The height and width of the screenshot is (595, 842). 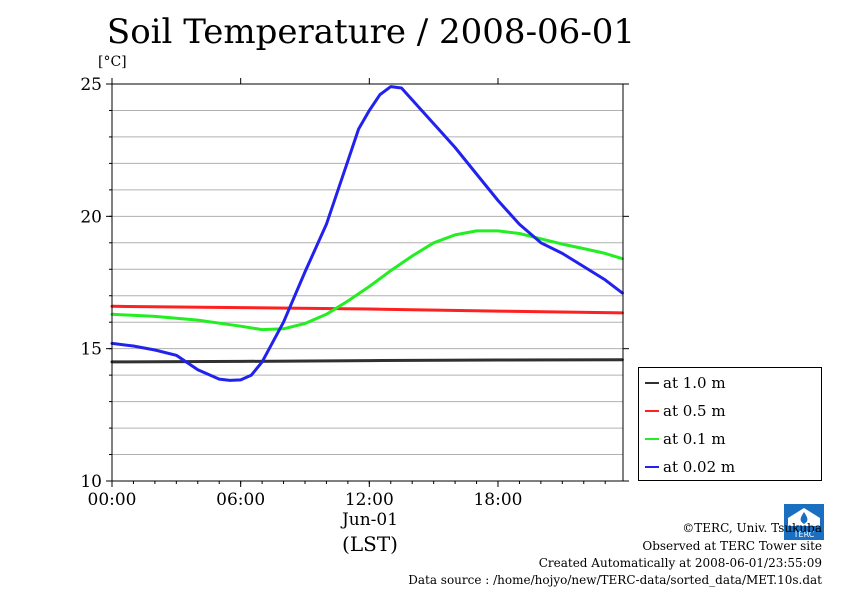 I want to click on legend-label-002m: at 0.02 m, so click(x=699, y=467).